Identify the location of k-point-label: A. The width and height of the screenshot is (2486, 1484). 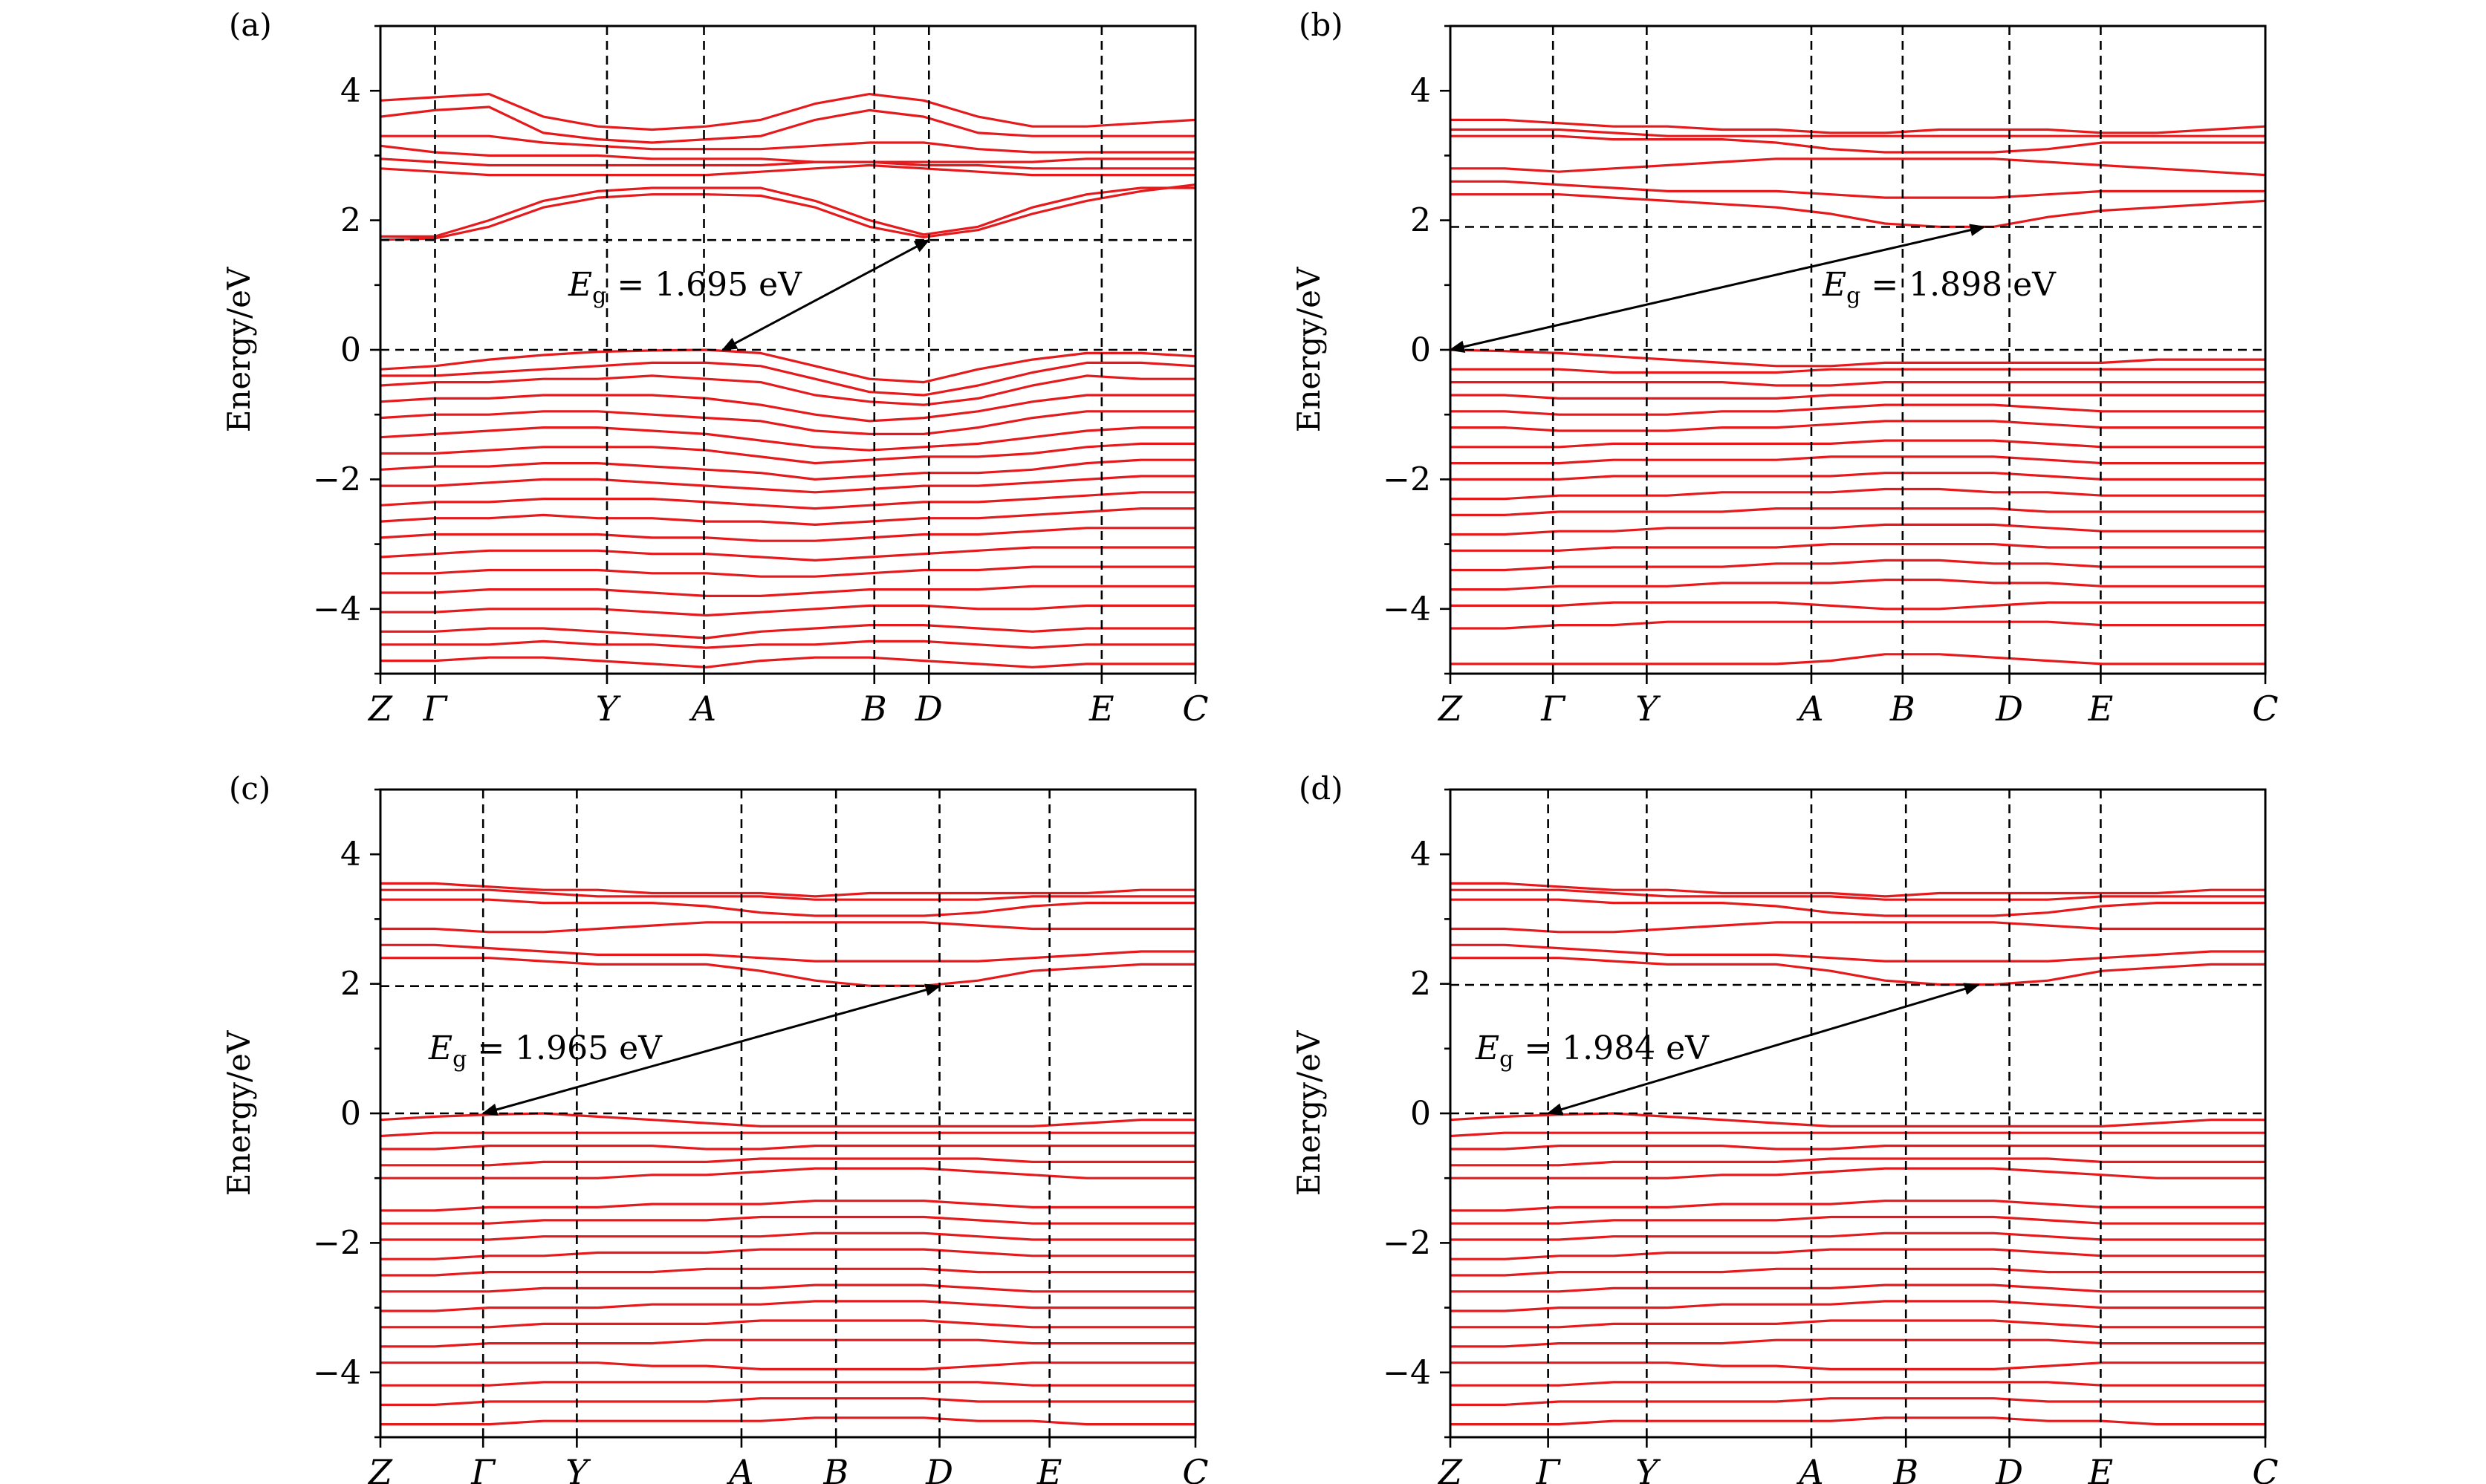
(1810, 1468).